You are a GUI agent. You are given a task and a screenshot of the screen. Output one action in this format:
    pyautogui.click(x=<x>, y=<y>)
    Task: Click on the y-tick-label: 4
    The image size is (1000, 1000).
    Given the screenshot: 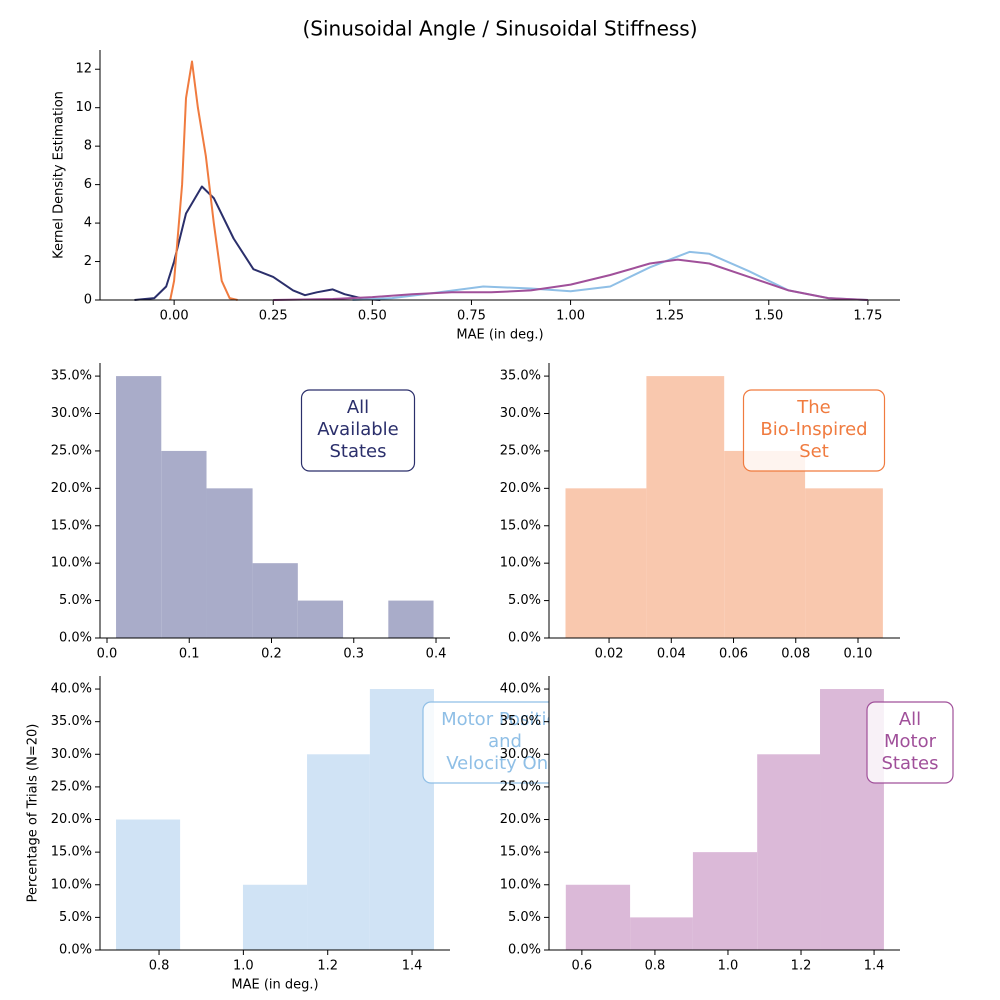 What is the action you would take?
    pyautogui.click(x=88, y=223)
    